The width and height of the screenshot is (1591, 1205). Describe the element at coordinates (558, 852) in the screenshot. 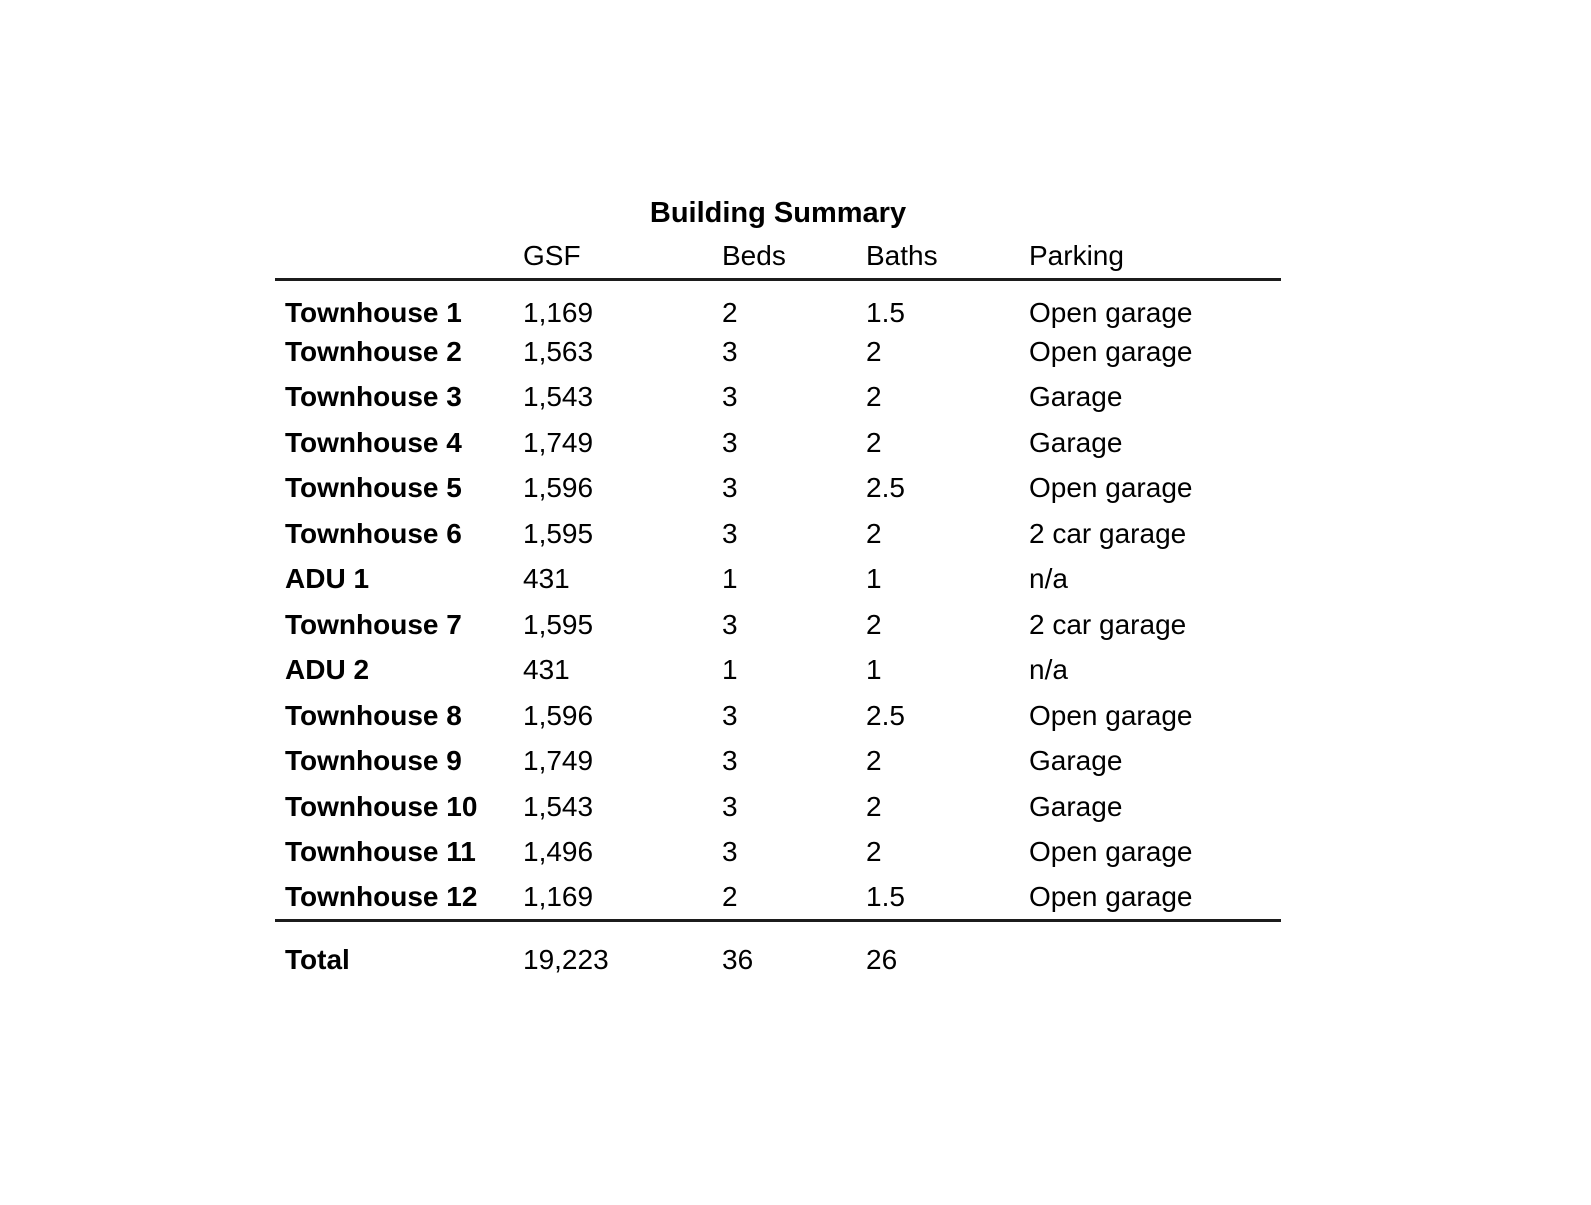

I see `cell-gsf: 1,496` at that location.